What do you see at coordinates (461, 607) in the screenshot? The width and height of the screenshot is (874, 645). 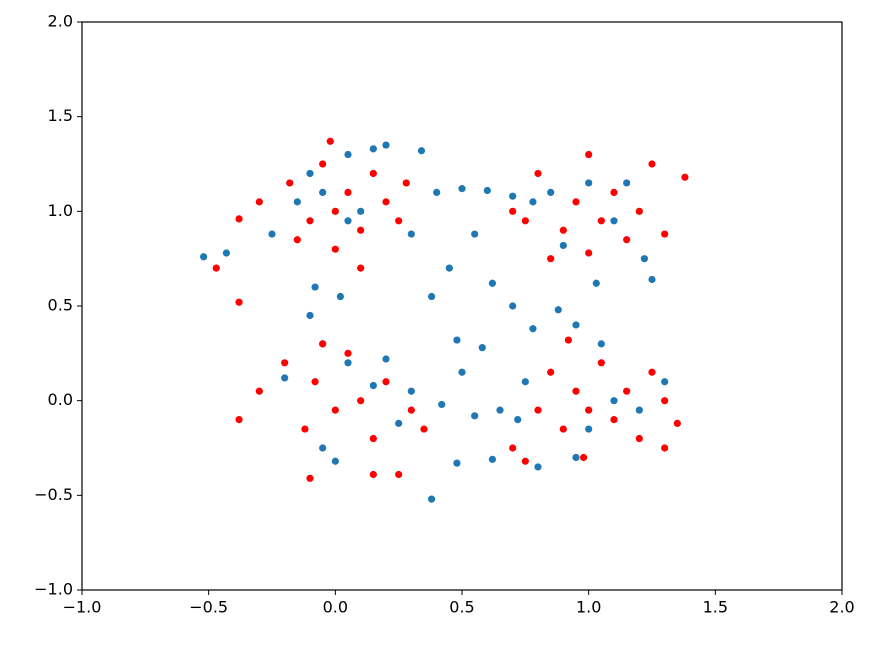 I see `x-tick-label: 0.5` at bounding box center [461, 607].